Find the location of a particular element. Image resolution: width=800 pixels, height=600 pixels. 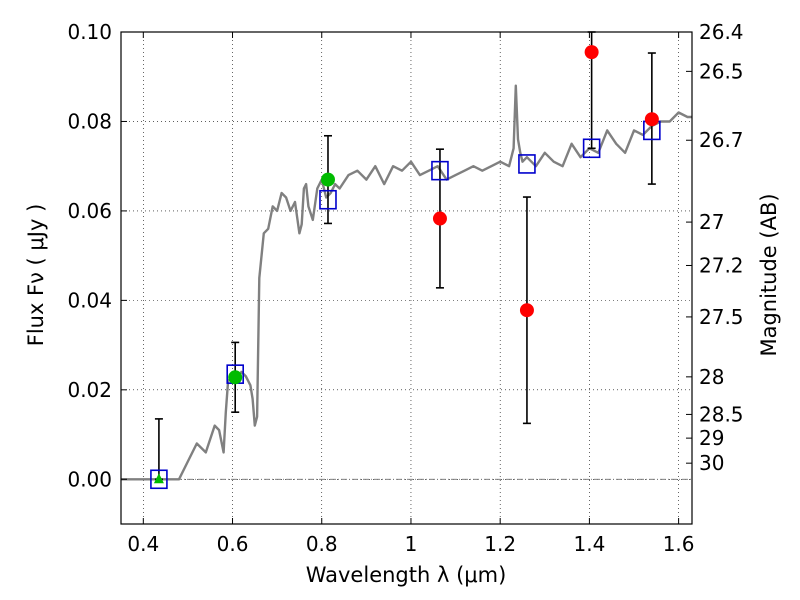

x-tick-label: 1.6 is located at coordinates (679, 544).